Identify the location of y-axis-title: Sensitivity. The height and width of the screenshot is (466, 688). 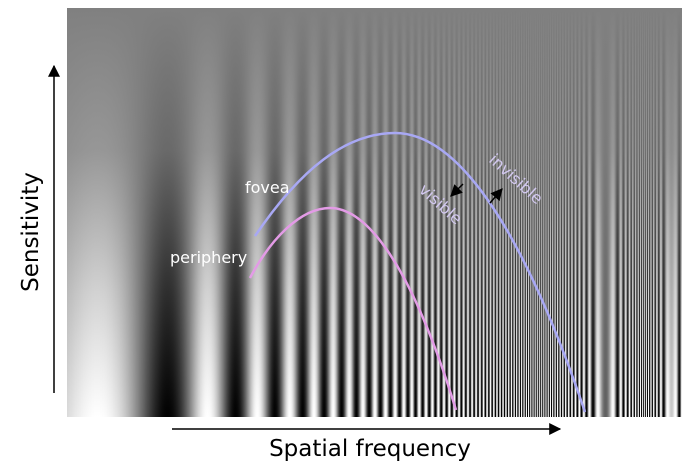
(31, 232).